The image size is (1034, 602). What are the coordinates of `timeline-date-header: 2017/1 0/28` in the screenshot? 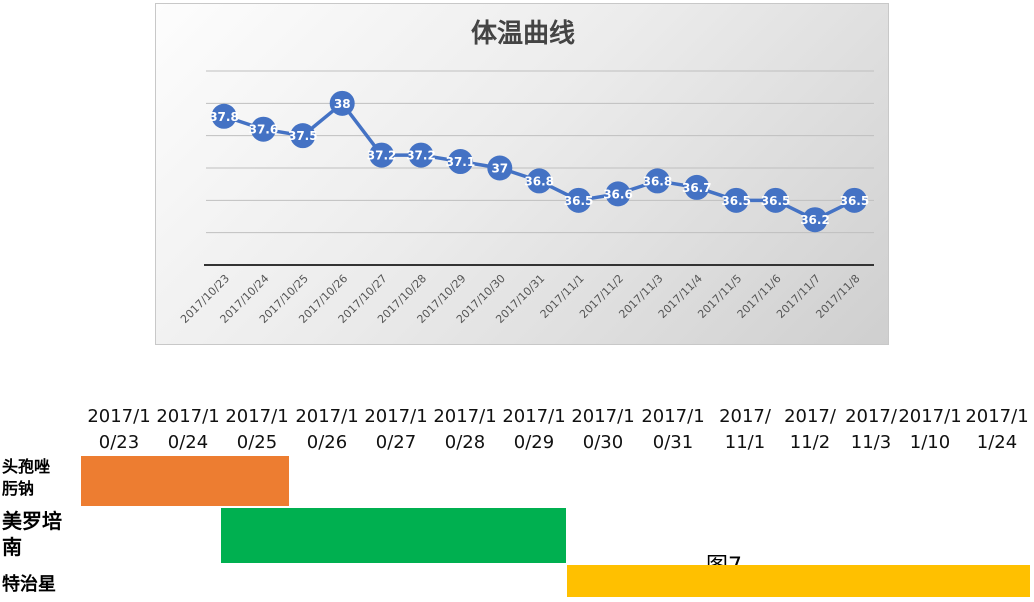 It's located at (465, 429).